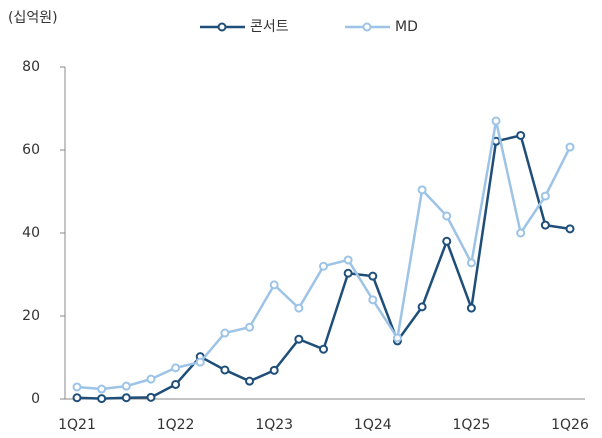 Image resolution: width=602 pixels, height=438 pixels. I want to click on x-tick-label: 1Q21, so click(77, 425).